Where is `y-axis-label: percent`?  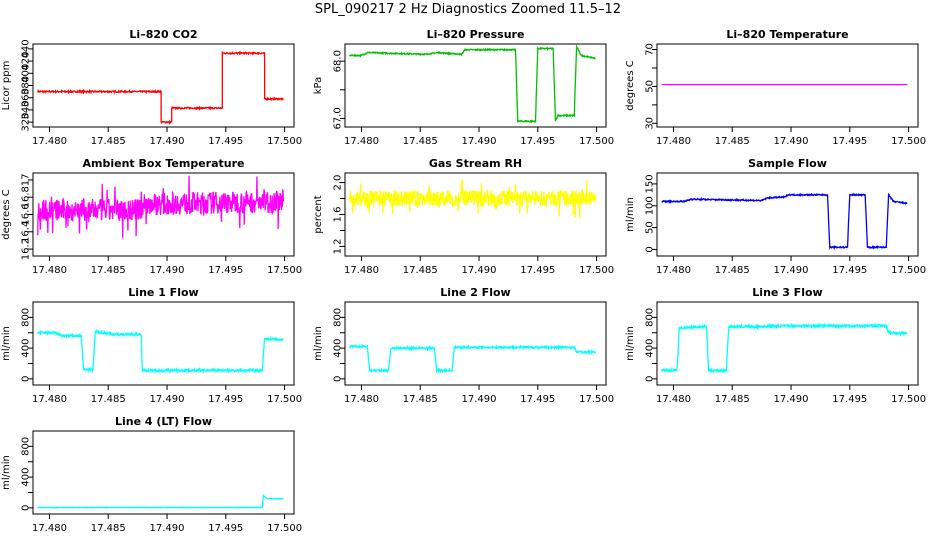
y-axis-label: percent is located at coordinates (318, 214).